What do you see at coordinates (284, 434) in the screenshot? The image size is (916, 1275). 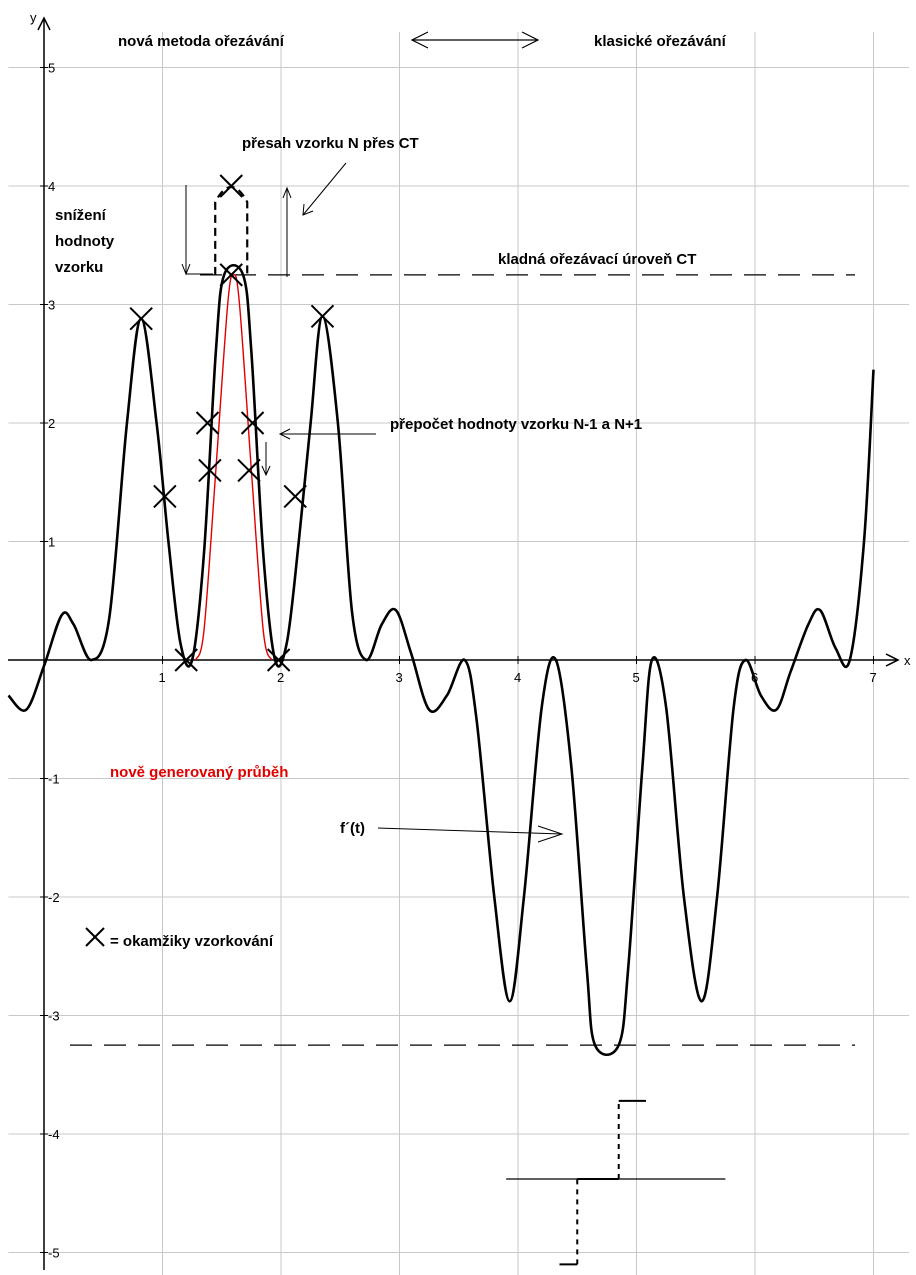 I see `recalc-arrow-head` at bounding box center [284, 434].